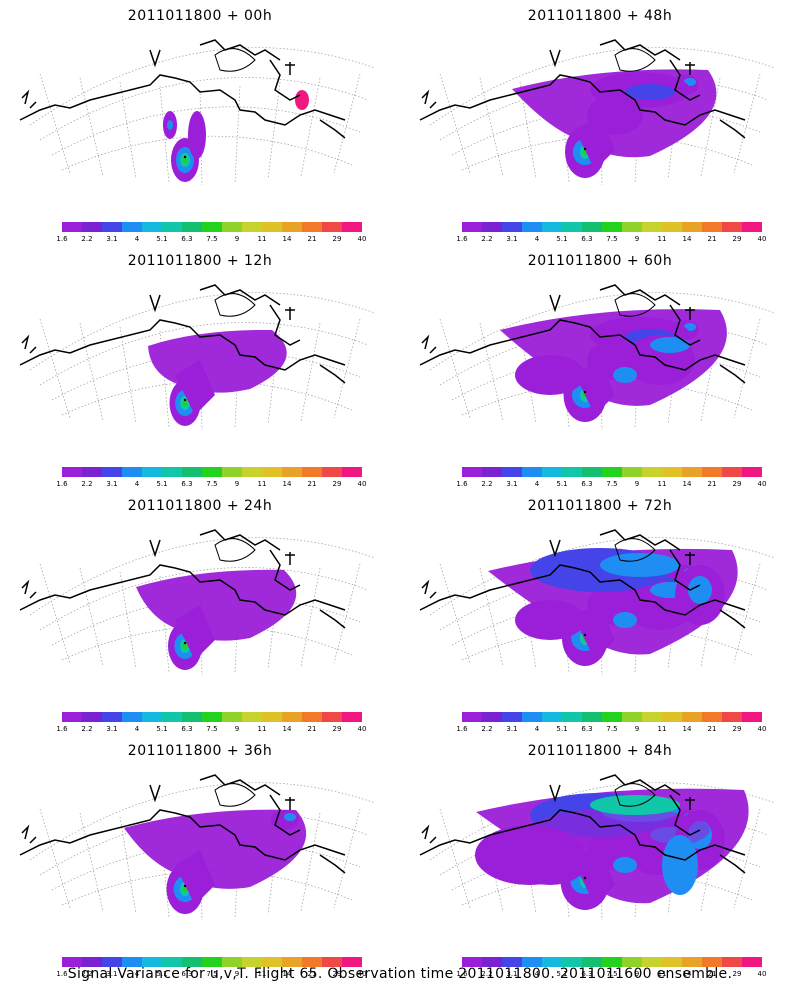 This screenshot has width=800, height=1000. I want to click on variance-map, so click(199, 607).